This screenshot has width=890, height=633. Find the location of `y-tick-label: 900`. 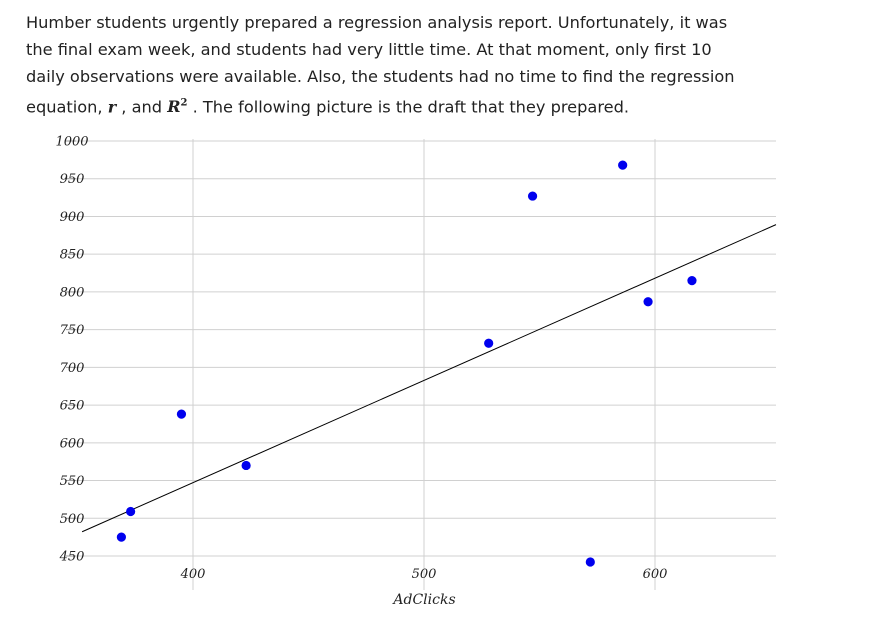

y-tick-label: 900 is located at coordinates (72, 217).